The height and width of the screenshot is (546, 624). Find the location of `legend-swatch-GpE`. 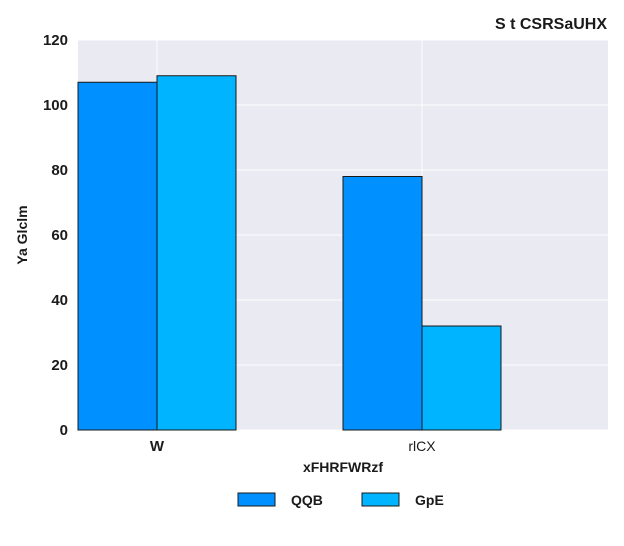

legend-swatch-GpE is located at coordinates (380, 499).